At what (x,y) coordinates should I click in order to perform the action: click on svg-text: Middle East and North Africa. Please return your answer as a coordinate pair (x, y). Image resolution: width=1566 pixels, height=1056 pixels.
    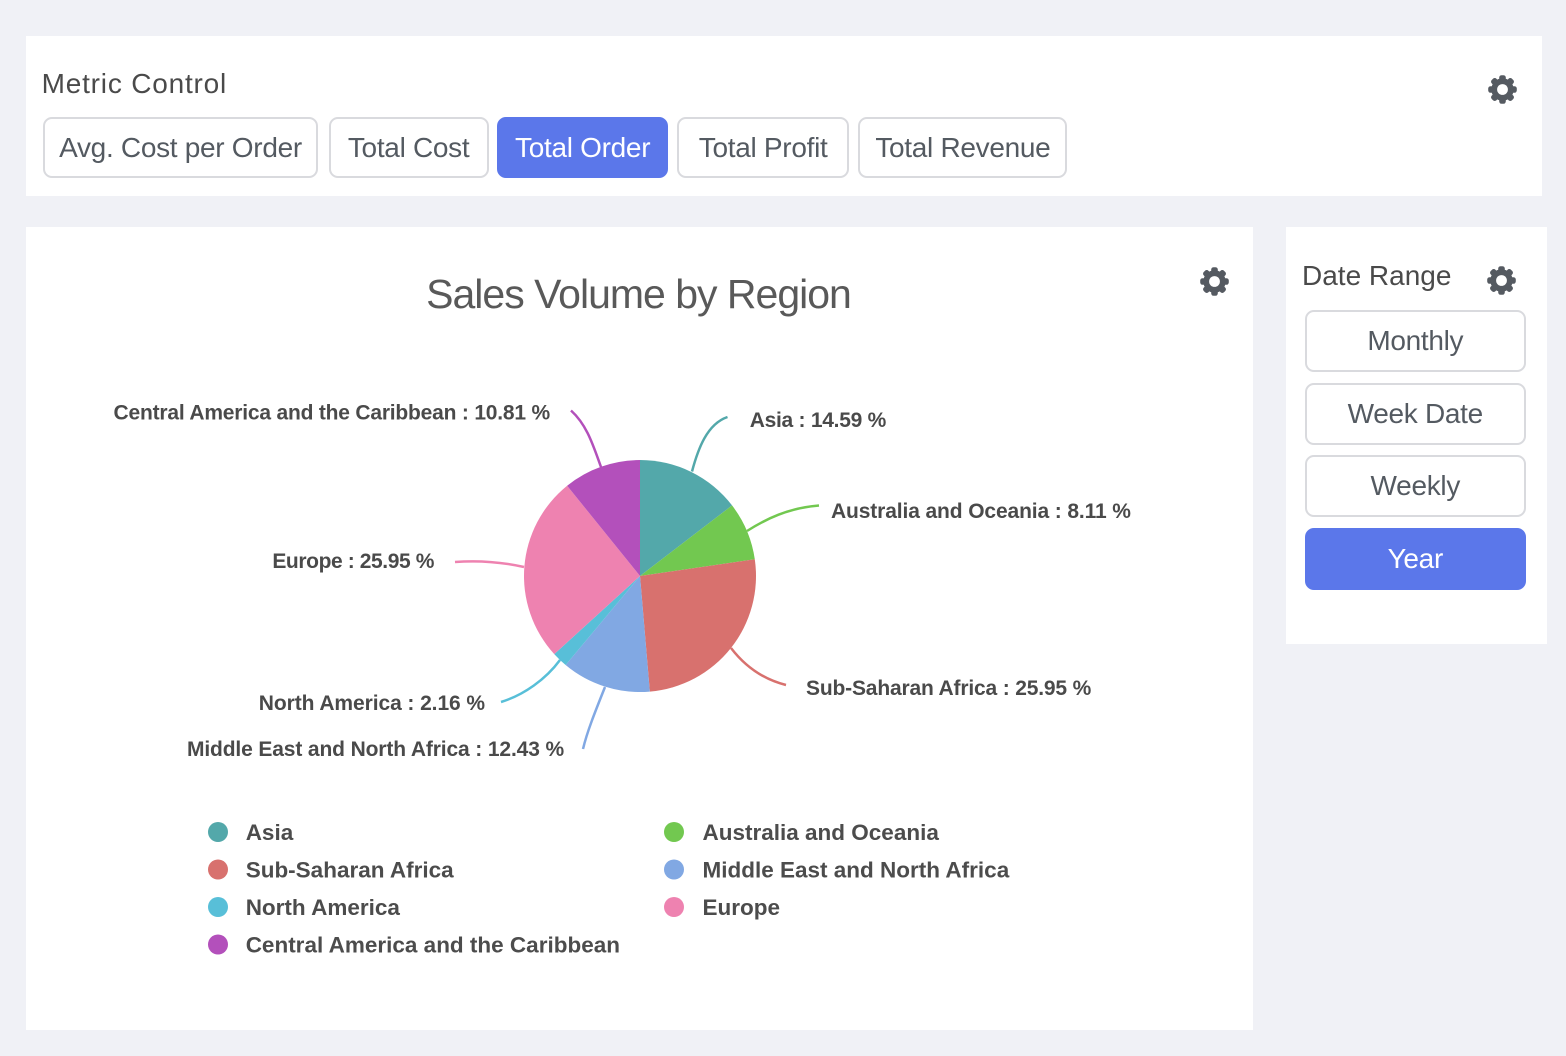
    Looking at the image, I should click on (856, 869).